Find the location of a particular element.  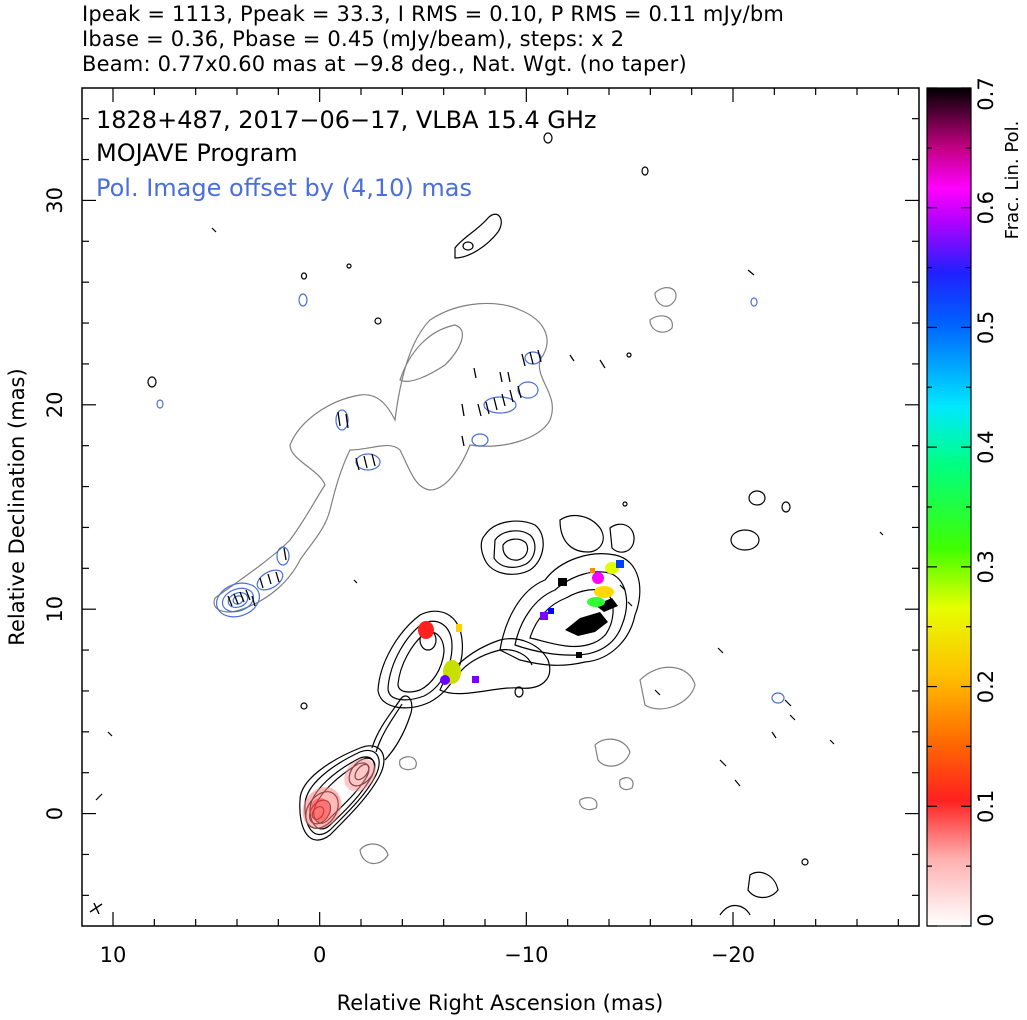

x-tick-label: 0 is located at coordinates (319, 955).